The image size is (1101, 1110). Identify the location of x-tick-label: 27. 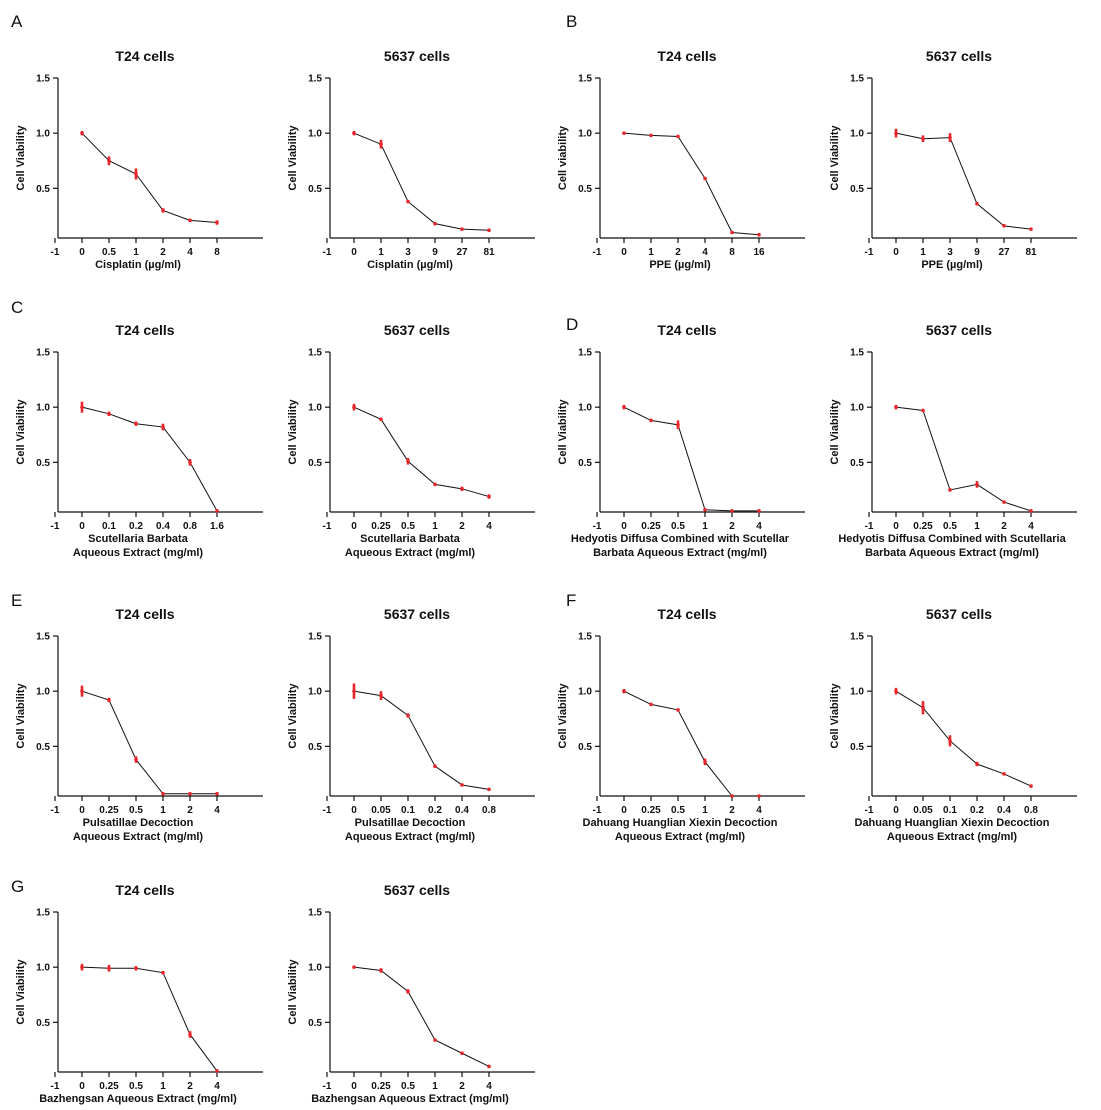
(1004, 252).